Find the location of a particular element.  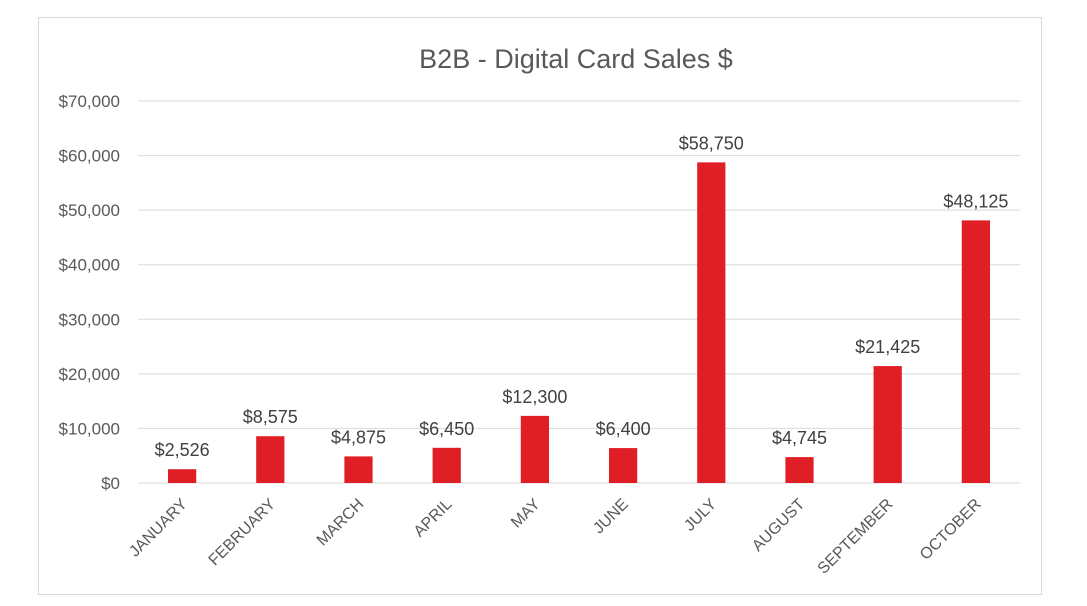

chart-title: B2B - Digital Card Sales $ is located at coordinates (576, 59).